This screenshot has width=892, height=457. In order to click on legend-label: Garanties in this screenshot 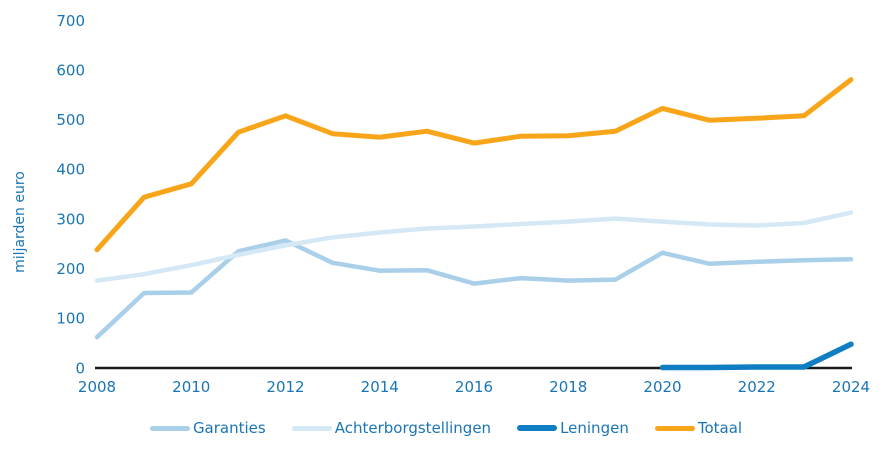, I will do `click(229, 428)`.